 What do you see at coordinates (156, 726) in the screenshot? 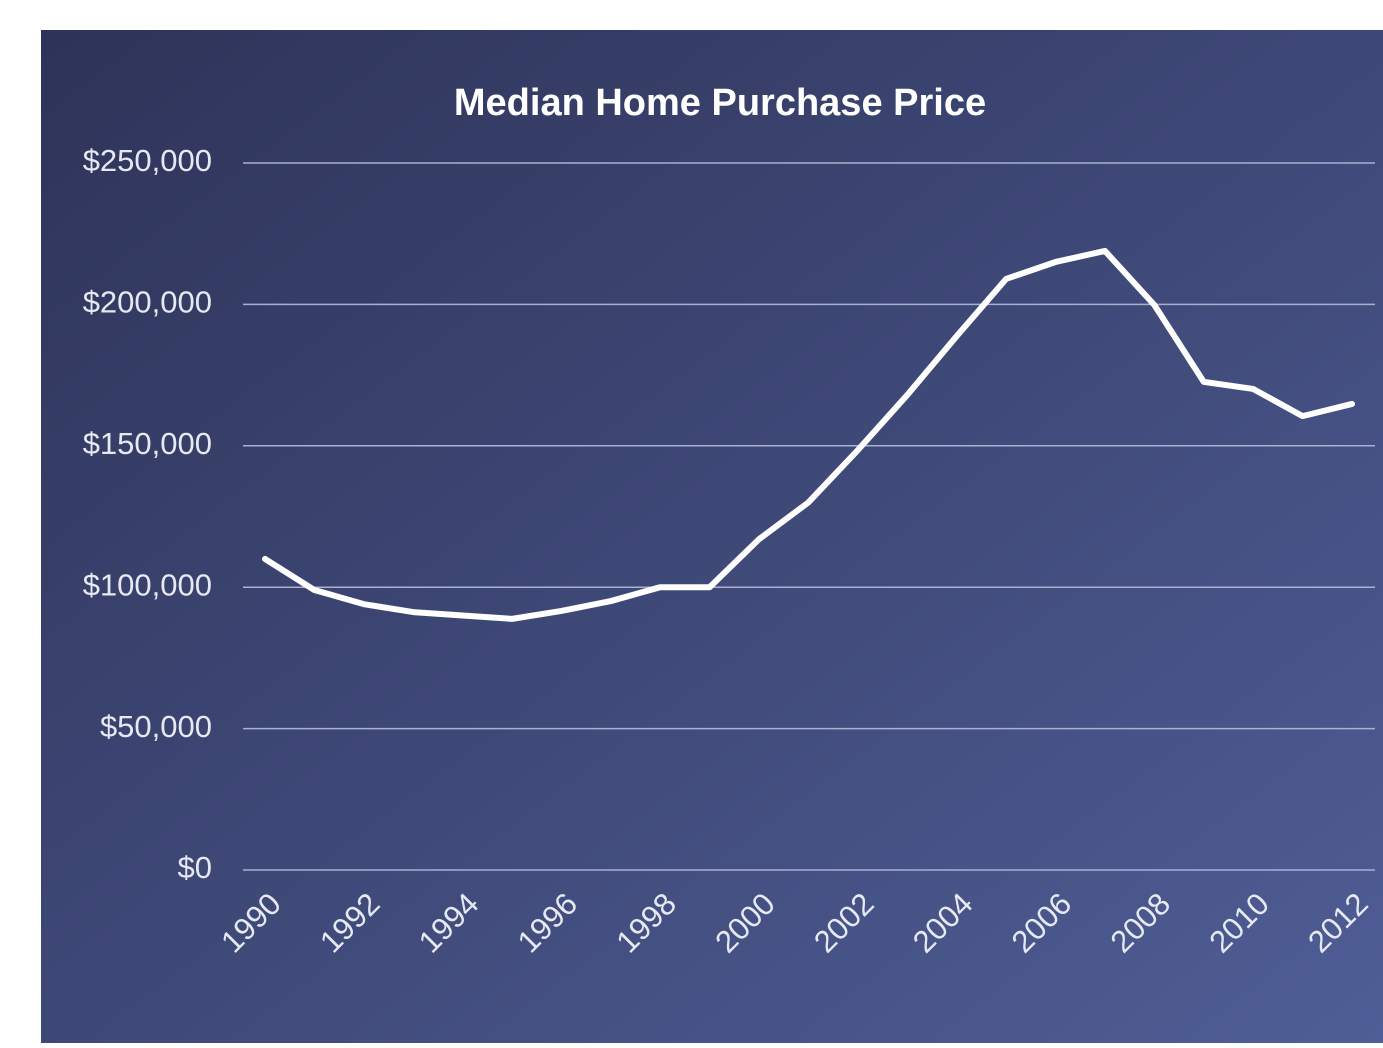
I see `y-tick-label: $50,000` at bounding box center [156, 726].